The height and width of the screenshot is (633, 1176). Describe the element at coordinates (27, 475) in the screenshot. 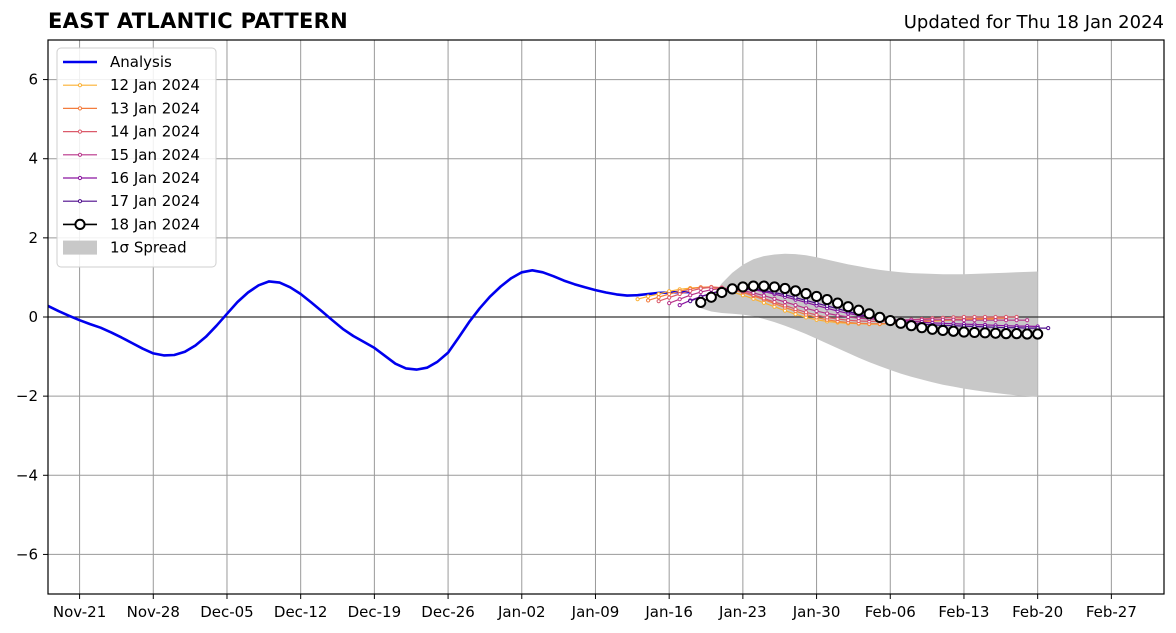

I see `y-tick-label: −4` at that location.